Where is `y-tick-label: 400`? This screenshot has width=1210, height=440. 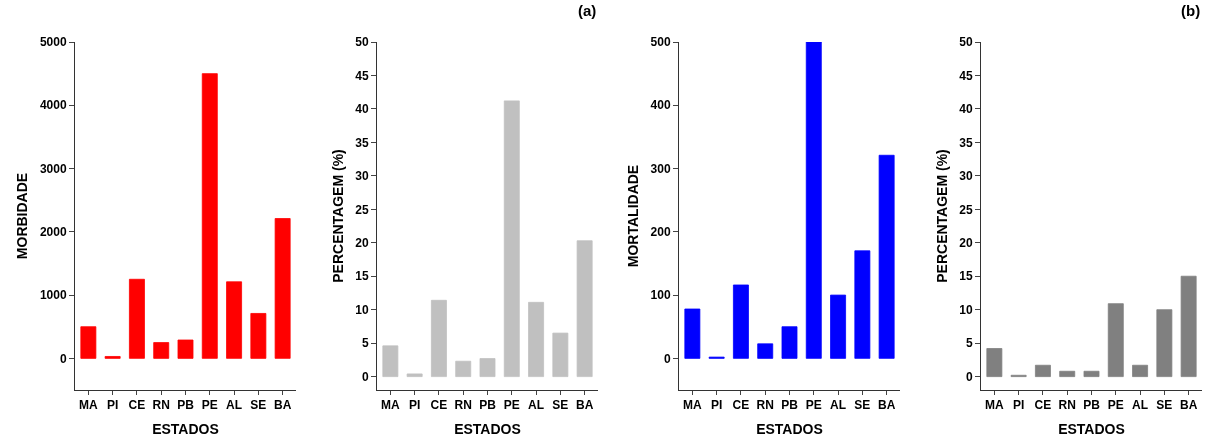 y-tick-label: 400 is located at coordinates (660, 105).